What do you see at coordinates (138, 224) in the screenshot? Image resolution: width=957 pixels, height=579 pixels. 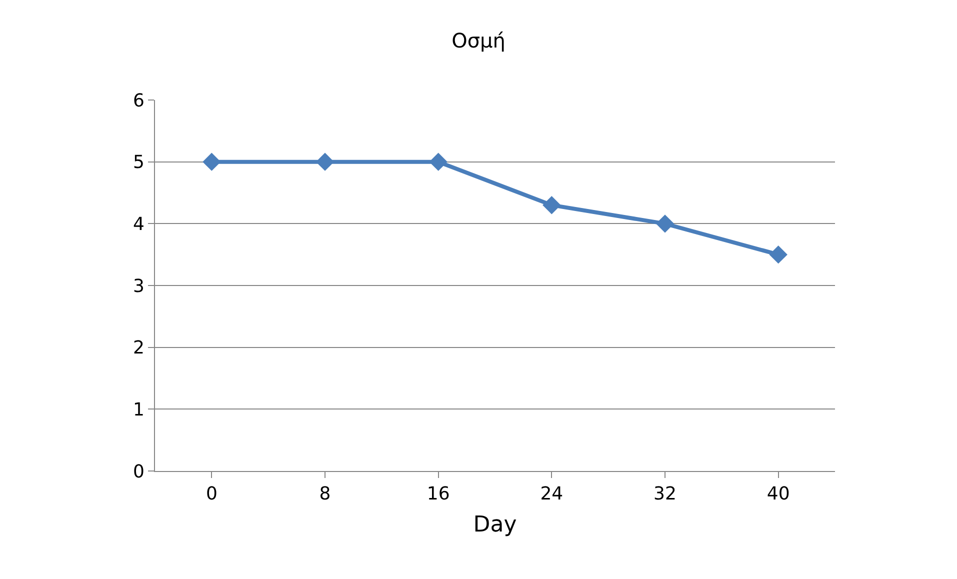 I see `y-tick-label: 4` at bounding box center [138, 224].